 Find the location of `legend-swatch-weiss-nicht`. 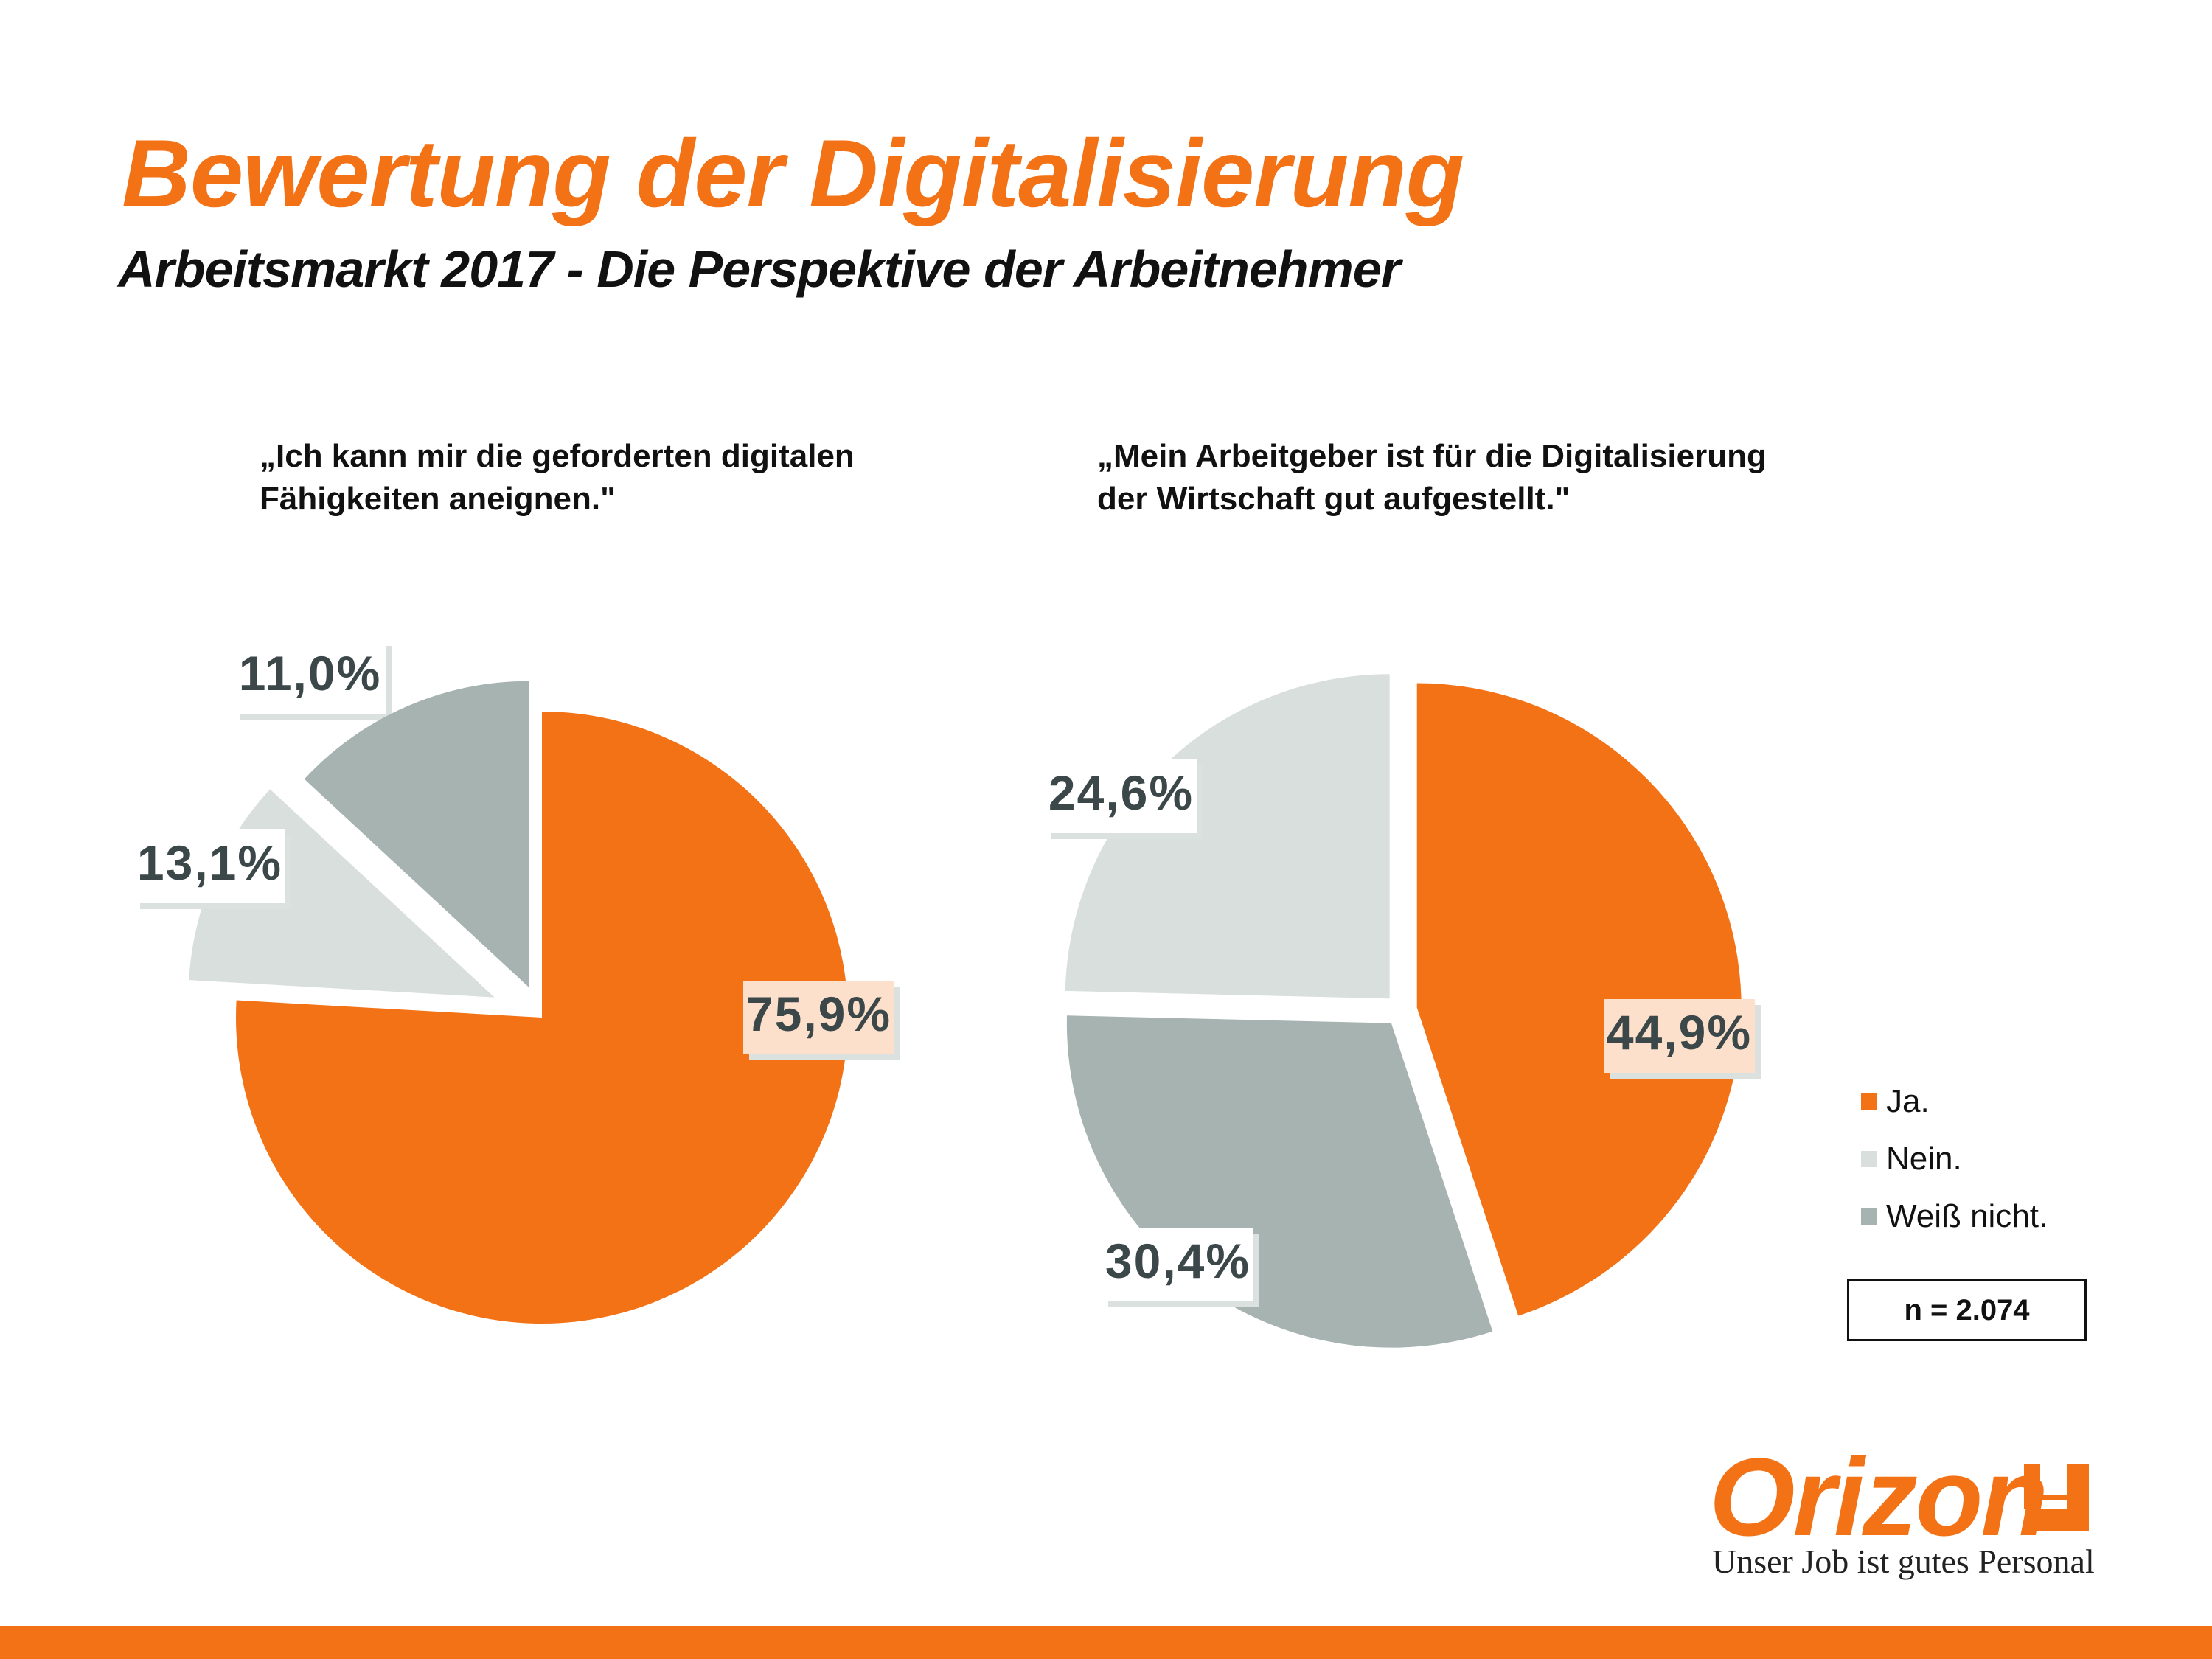

legend-swatch-weiss-nicht is located at coordinates (1869, 1216).